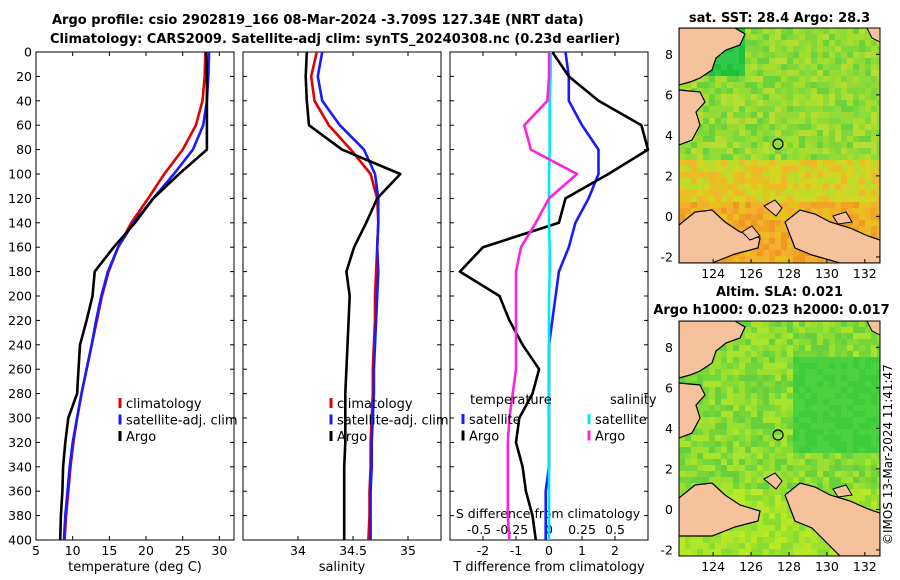  I want to click on y-tick-label: 2, so click(669, 468).